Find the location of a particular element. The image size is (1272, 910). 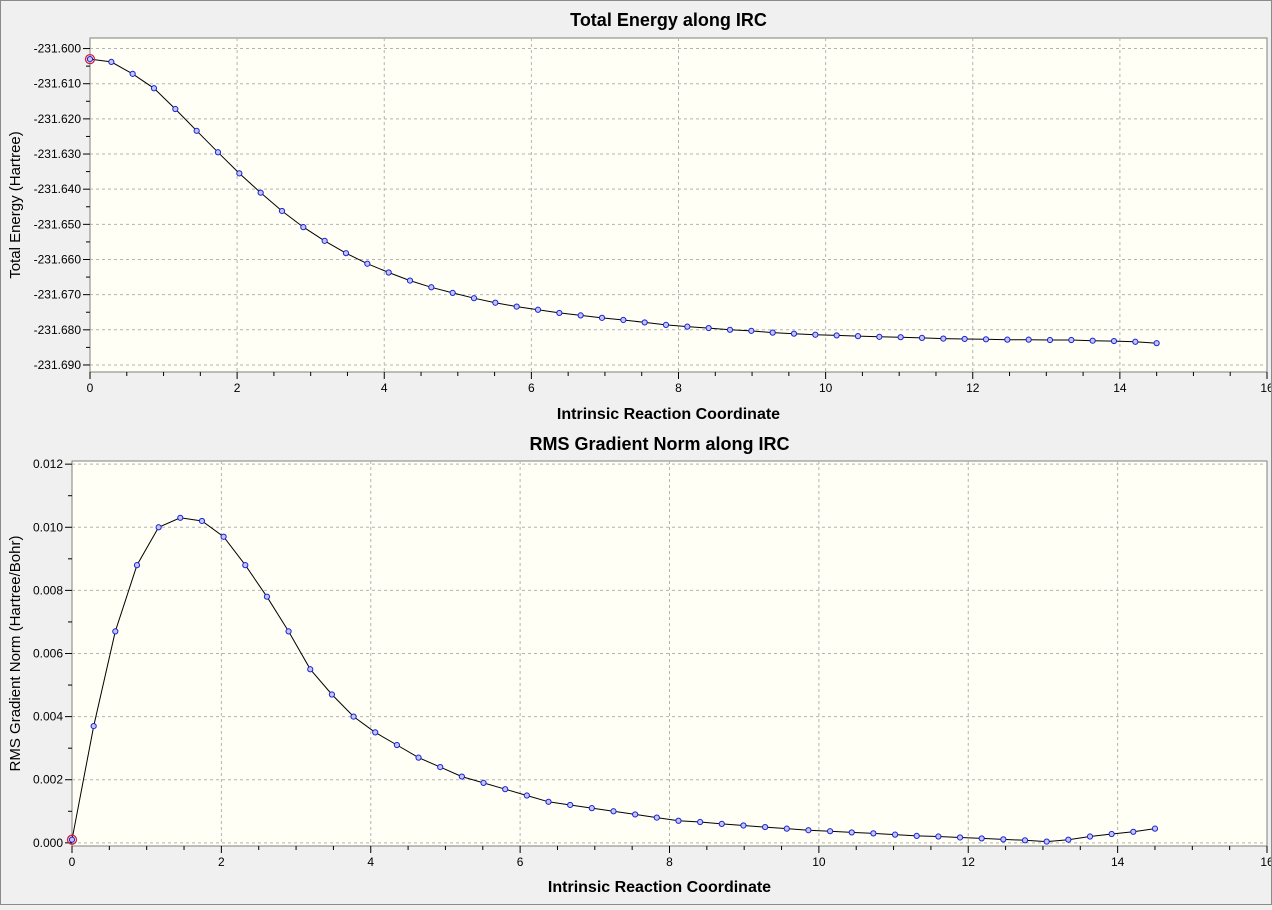

y-tick-label: -231.610 is located at coordinates (58, 84).